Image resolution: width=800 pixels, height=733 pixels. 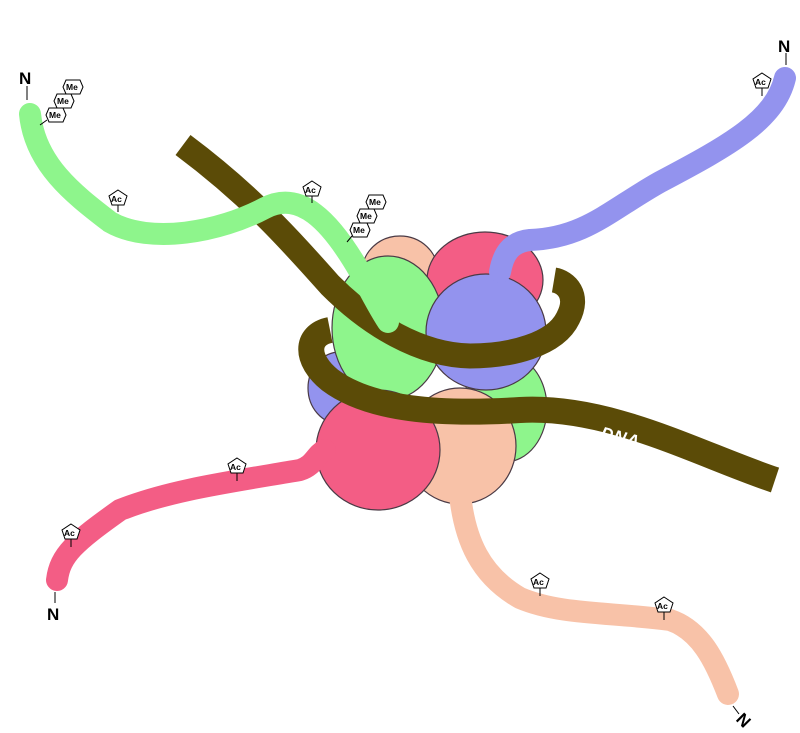 I want to click on dna-strand-lower, so click(x=539, y=405).